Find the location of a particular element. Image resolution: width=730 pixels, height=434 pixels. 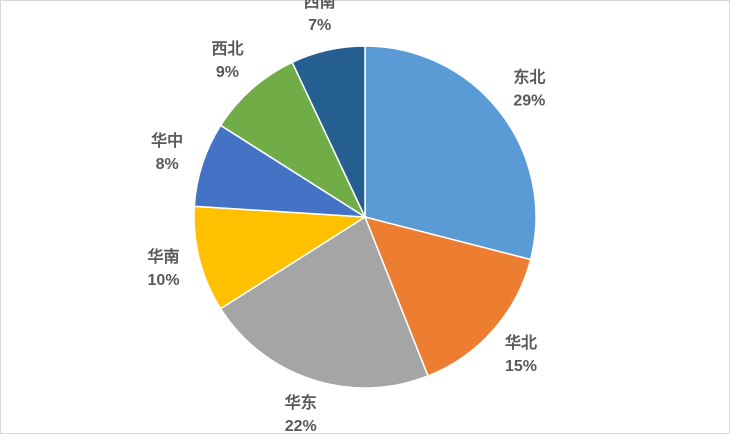

slice-value-label: 10% is located at coordinates (164, 280).